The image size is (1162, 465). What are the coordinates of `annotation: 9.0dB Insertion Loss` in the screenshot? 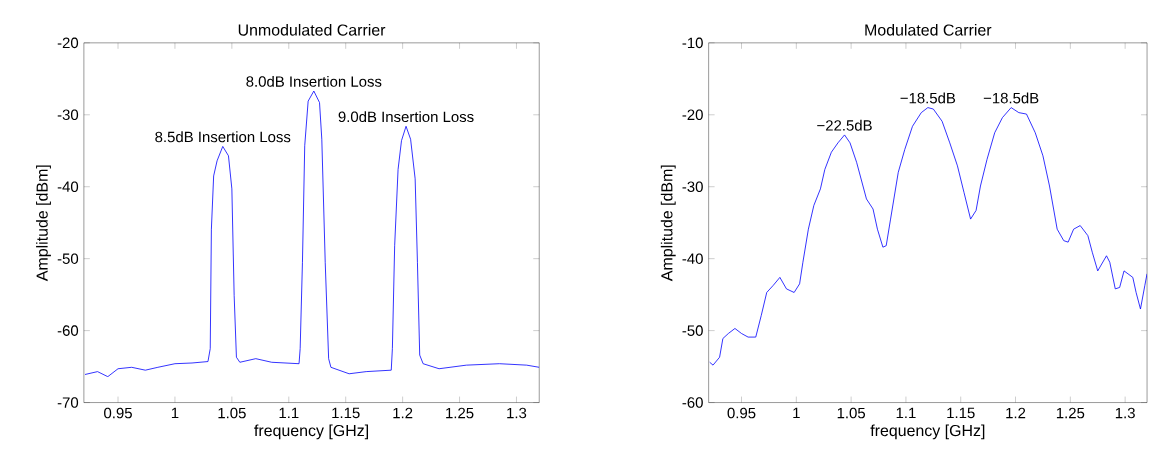 It's located at (406, 116).